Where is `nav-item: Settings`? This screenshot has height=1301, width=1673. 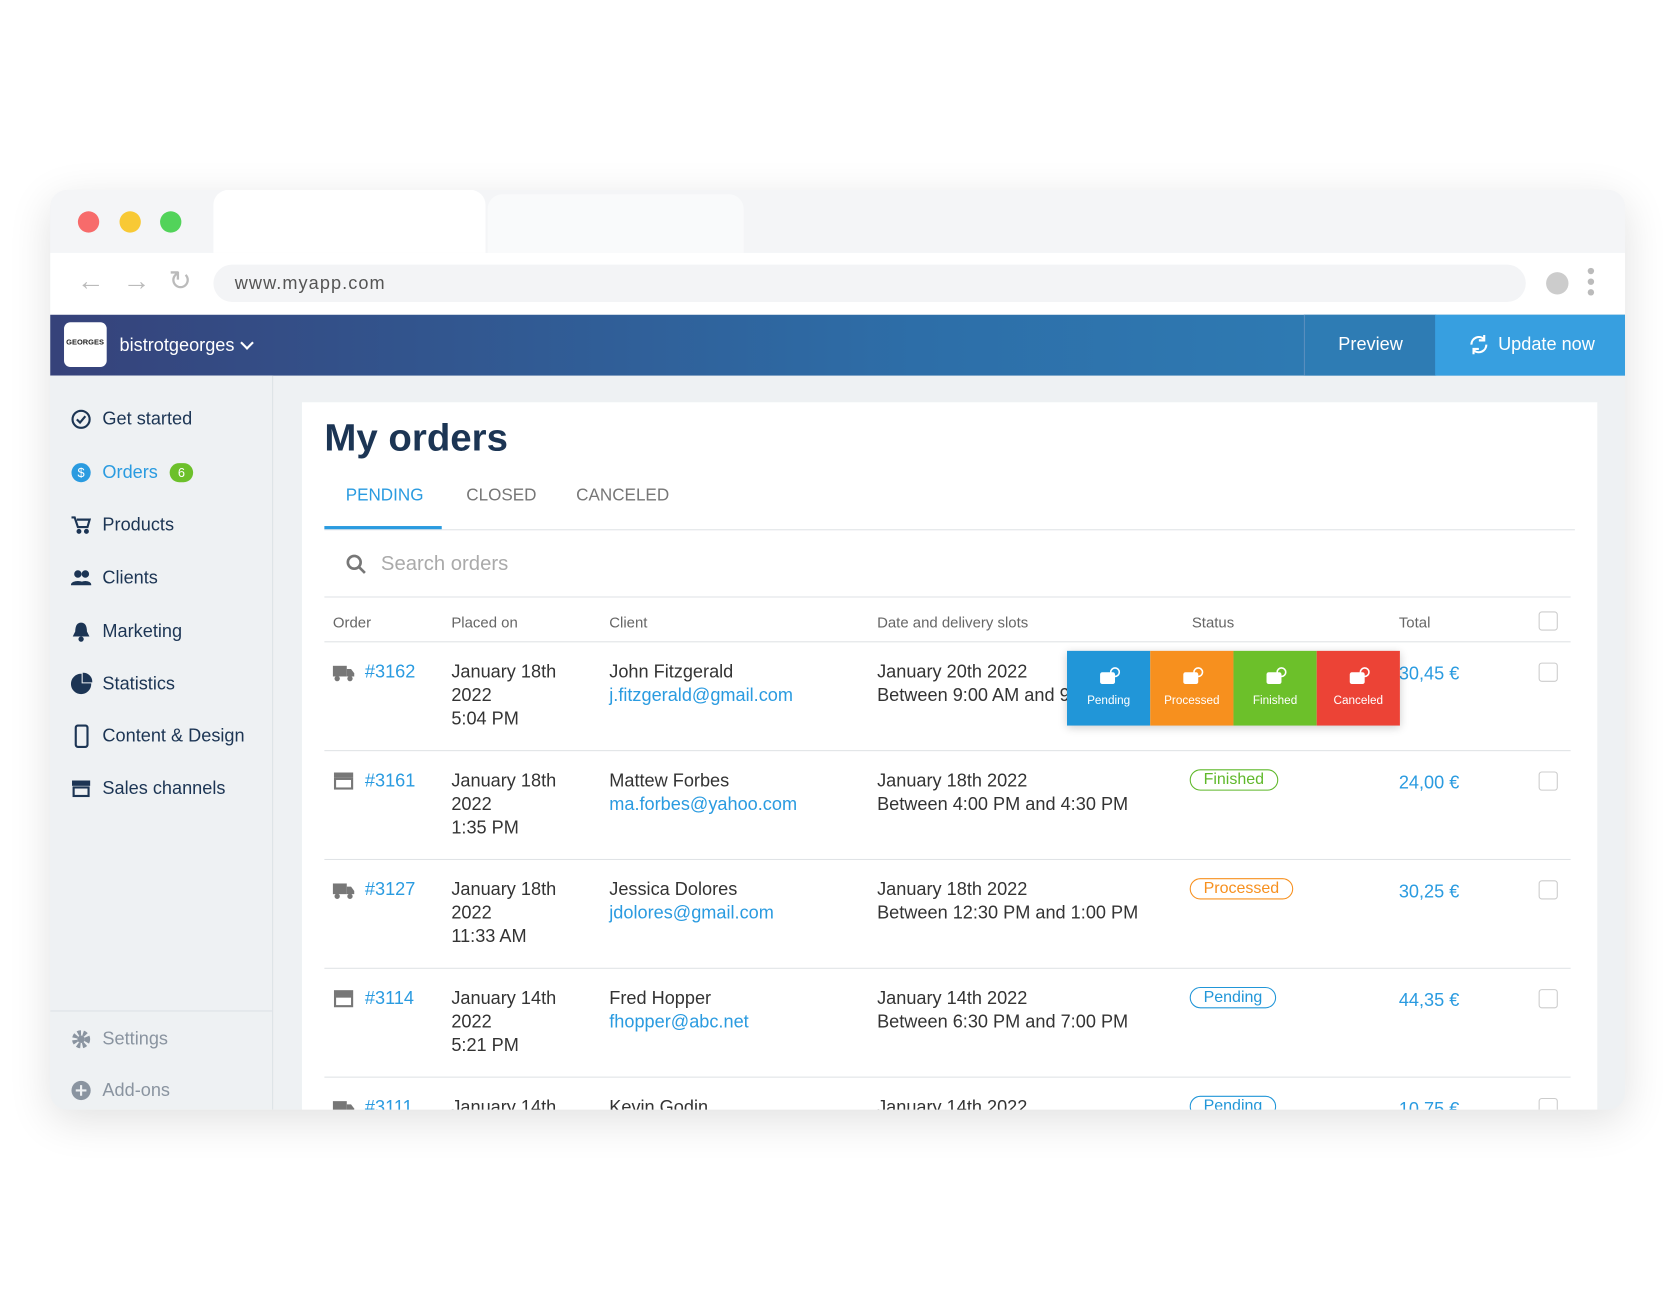 nav-item: Settings is located at coordinates (135, 1038).